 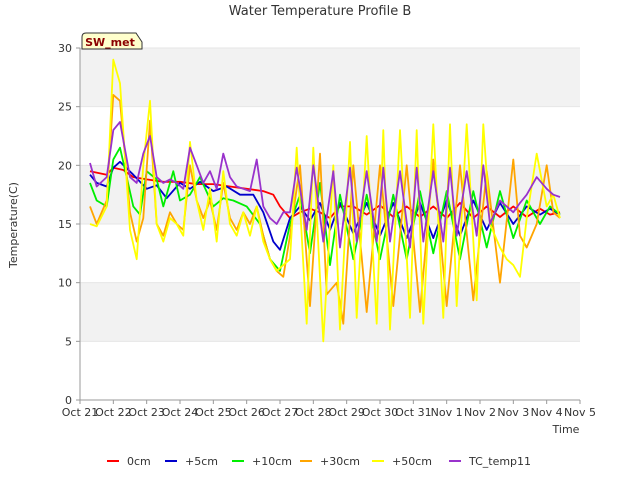 What do you see at coordinates (65, 283) in the screenshot?
I see `y-tick-label: 10` at bounding box center [65, 283].